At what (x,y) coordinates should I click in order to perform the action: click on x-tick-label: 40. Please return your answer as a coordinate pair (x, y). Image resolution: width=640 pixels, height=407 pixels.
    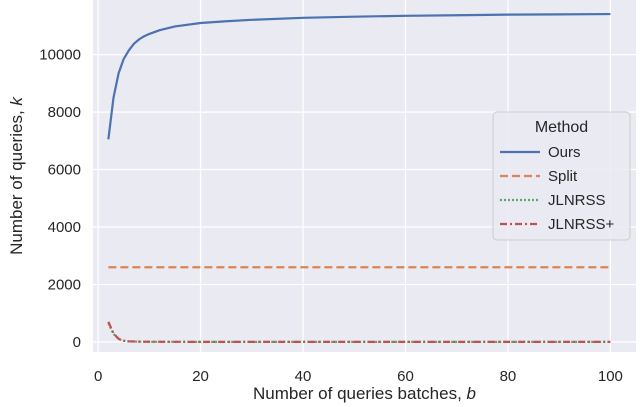
    Looking at the image, I should click on (303, 376).